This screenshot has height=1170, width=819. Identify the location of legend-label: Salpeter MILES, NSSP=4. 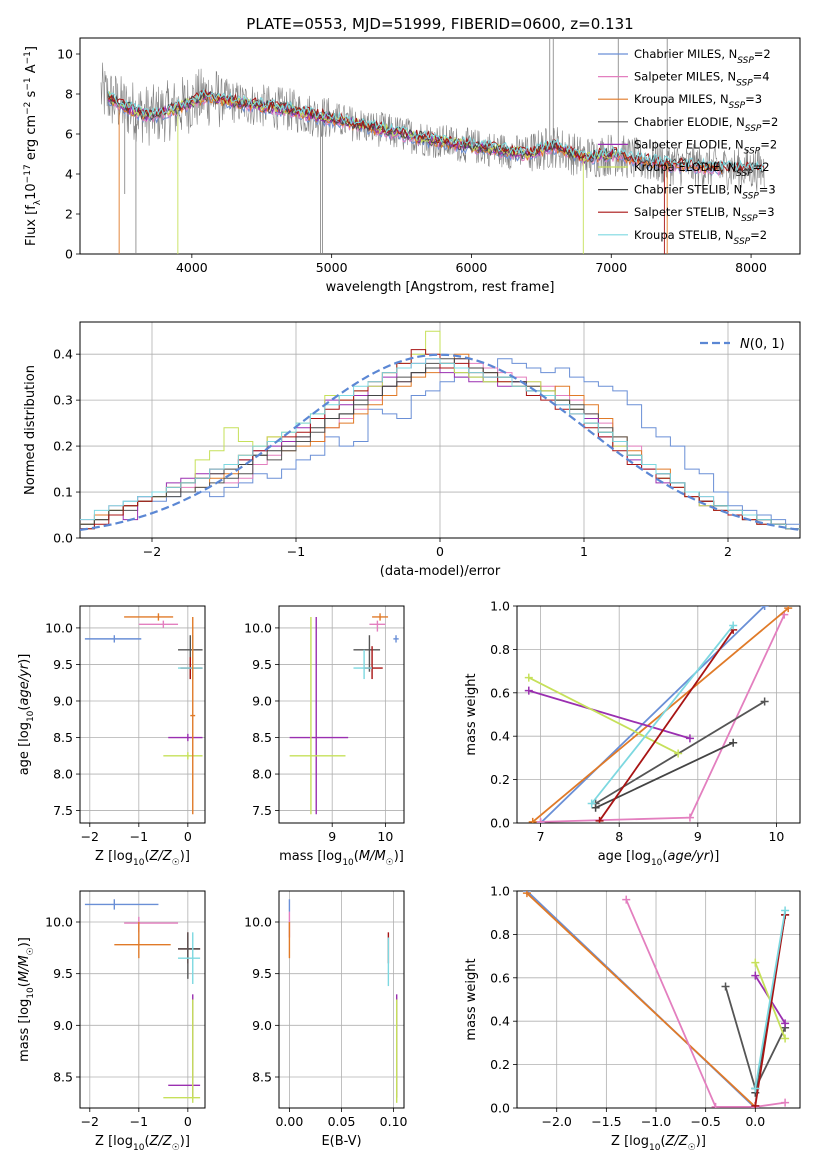
(702, 79).